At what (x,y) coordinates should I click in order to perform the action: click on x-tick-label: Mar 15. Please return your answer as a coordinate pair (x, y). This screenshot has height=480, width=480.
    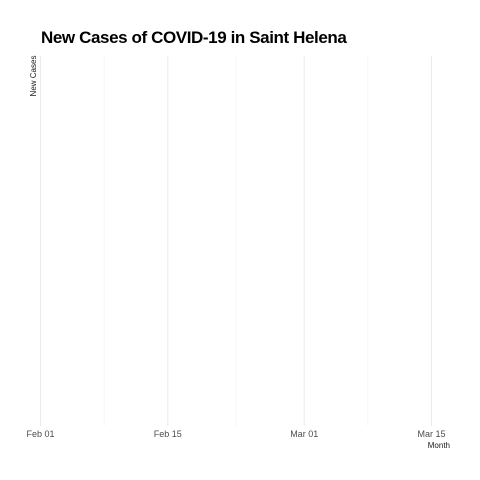
    Looking at the image, I should click on (431, 434).